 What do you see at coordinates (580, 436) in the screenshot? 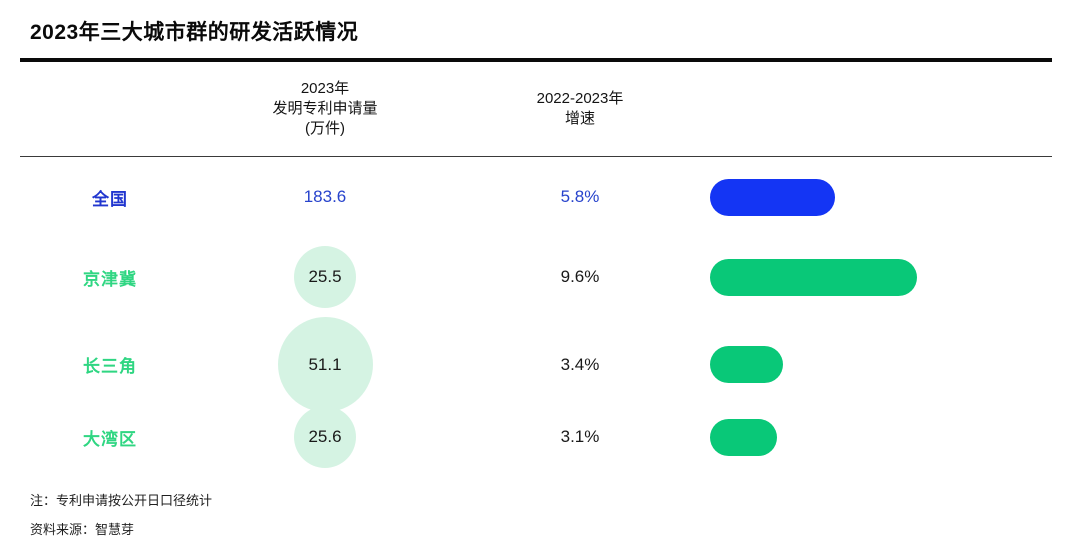
I see `growth-value: 3.1%` at bounding box center [580, 436].